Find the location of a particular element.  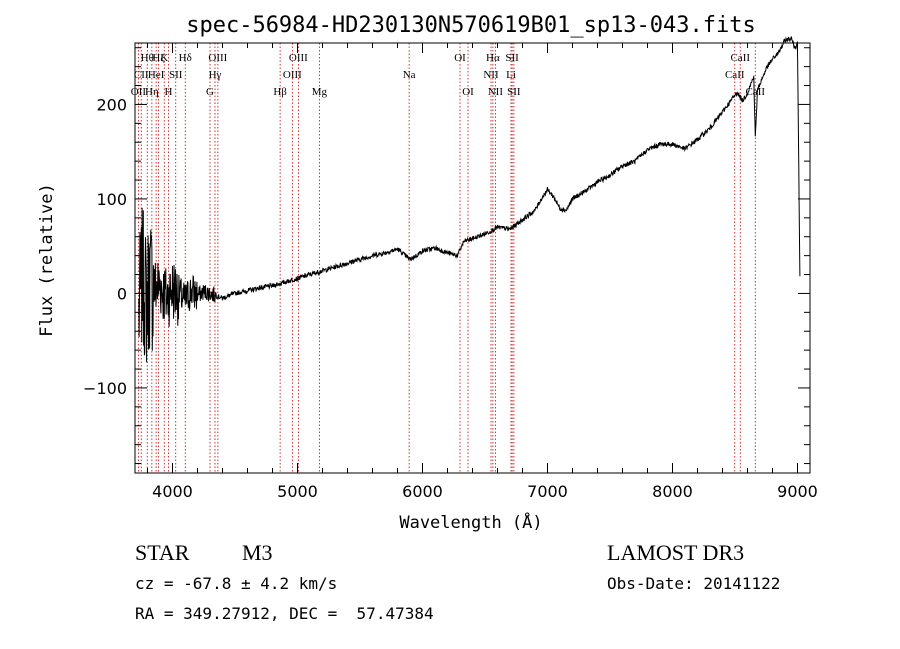

line-label-24: SII is located at coordinates (512, 58).